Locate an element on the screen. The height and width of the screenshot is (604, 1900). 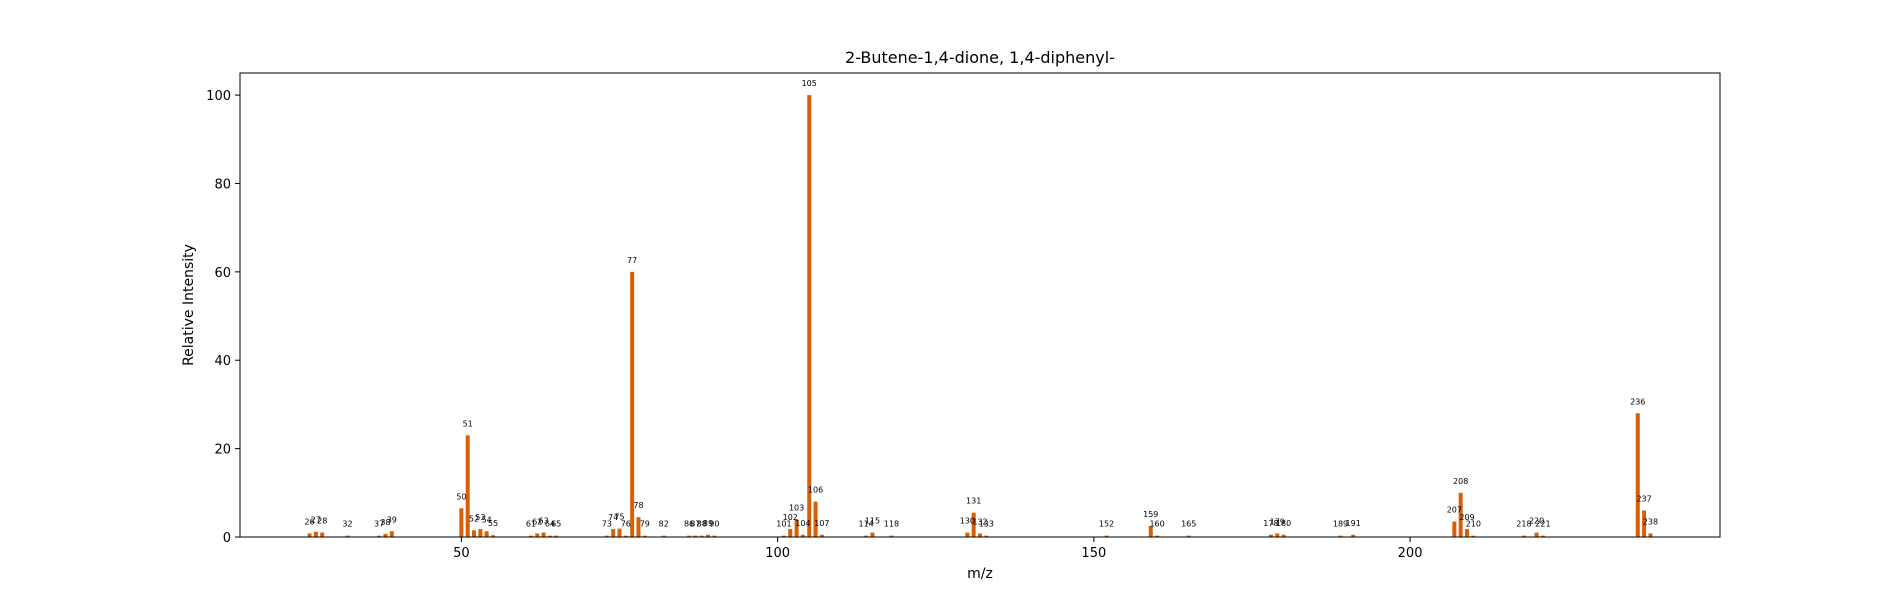
peak-label: 104 is located at coordinates (802, 523).